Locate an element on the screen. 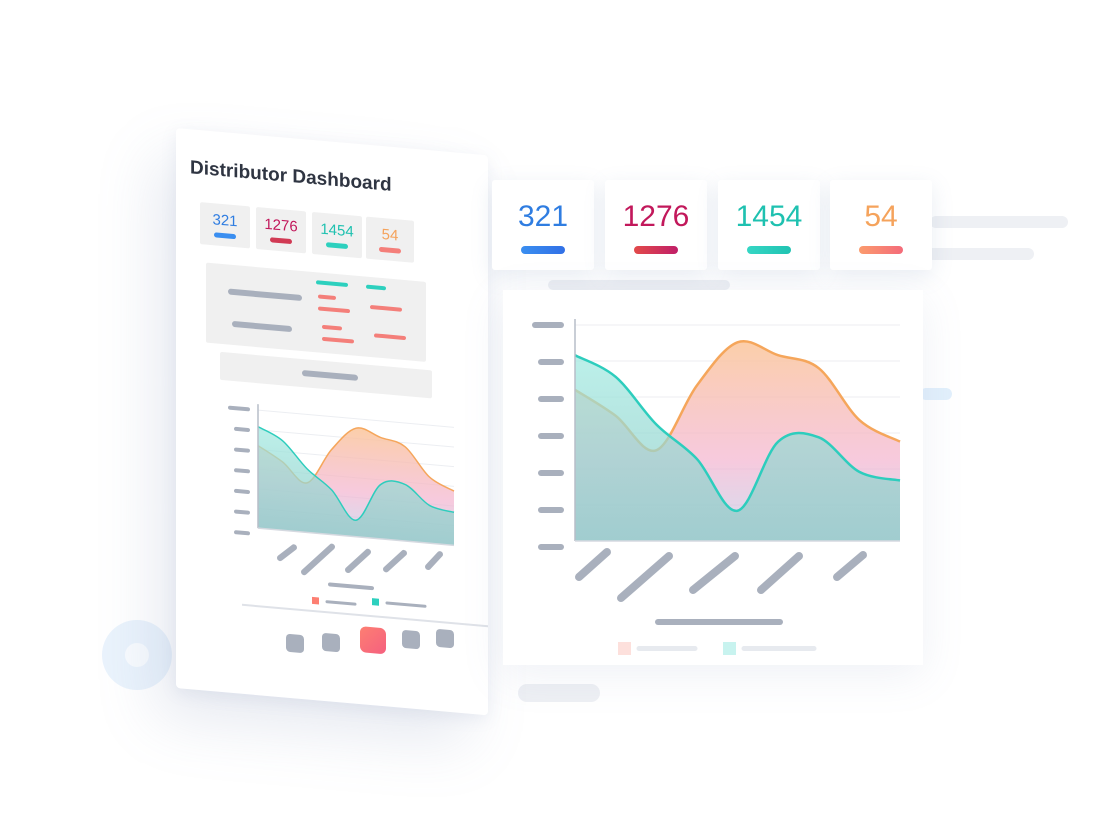 This screenshot has width=1102, height=822. tab-icon-settings is located at coordinates (445, 638).